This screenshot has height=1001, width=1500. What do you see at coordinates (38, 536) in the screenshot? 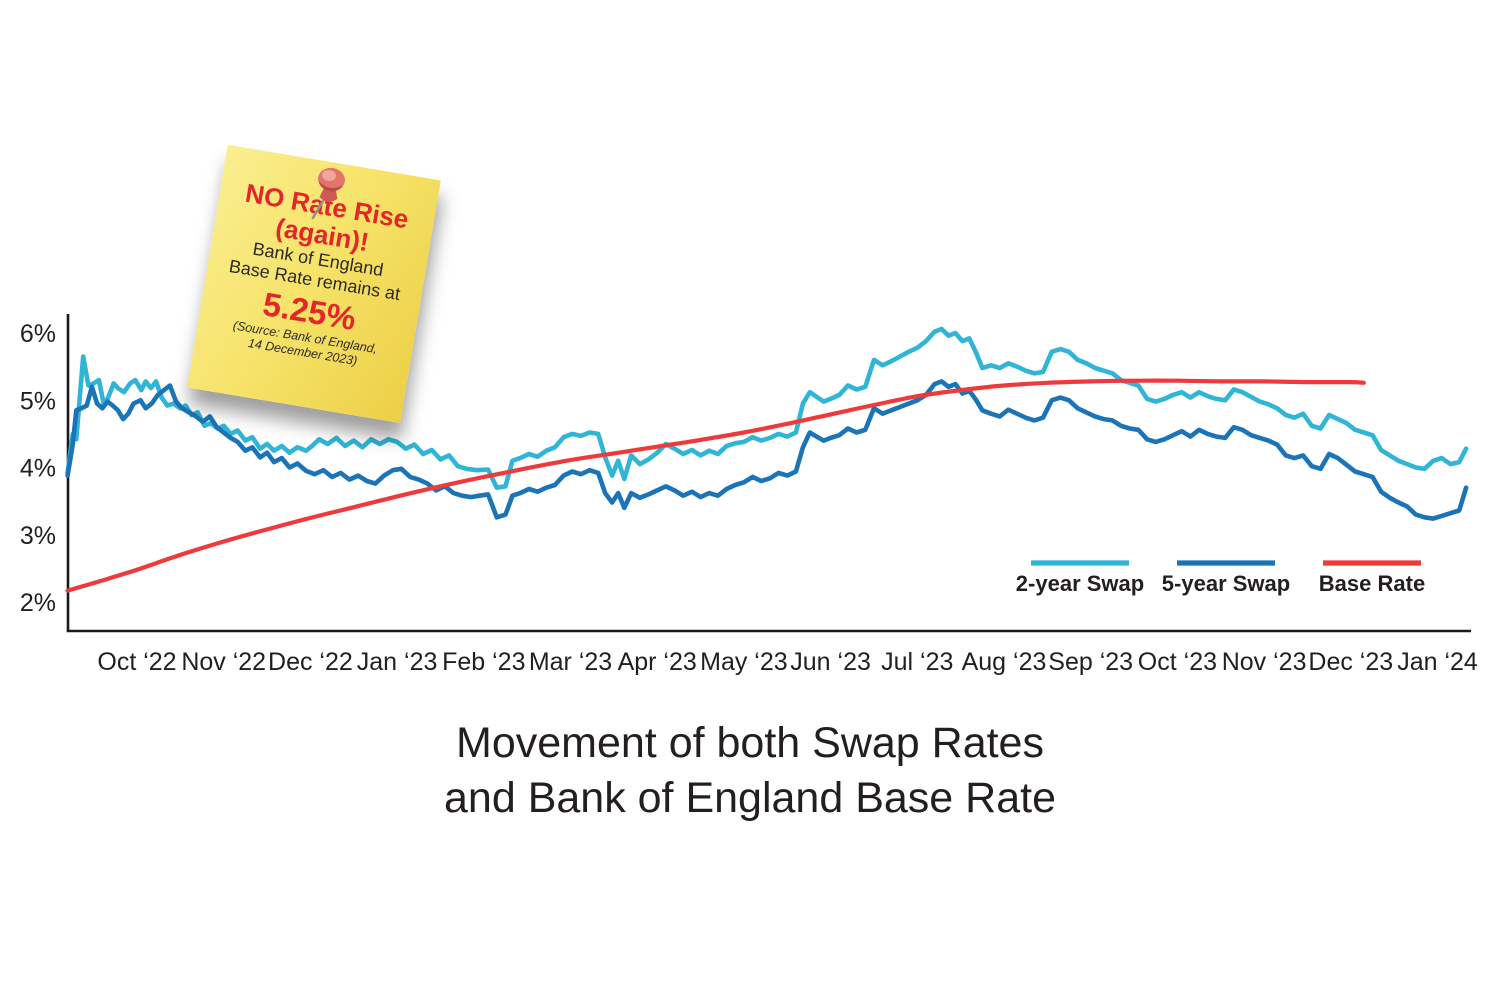
I see `y-tick-label: 3%` at bounding box center [38, 536].